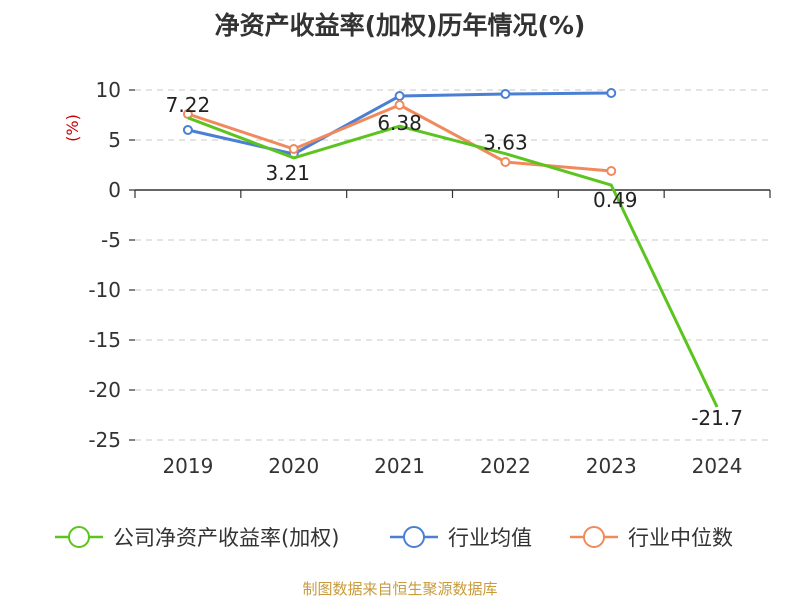 This screenshot has height=604, width=800. What do you see at coordinates (717, 418) in the screenshot?
I see `data-label: -21.7` at bounding box center [717, 418].